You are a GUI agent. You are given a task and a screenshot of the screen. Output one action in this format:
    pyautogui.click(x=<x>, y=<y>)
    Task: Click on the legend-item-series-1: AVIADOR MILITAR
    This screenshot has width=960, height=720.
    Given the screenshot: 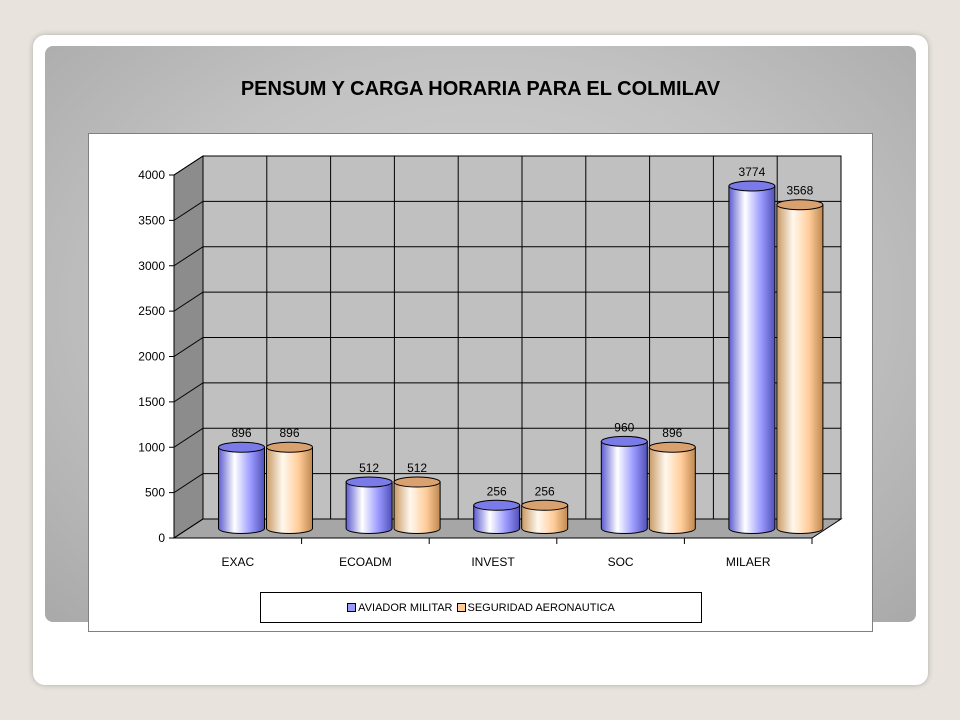 What is the action you would take?
    pyautogui.click(x=400, y=607)
    